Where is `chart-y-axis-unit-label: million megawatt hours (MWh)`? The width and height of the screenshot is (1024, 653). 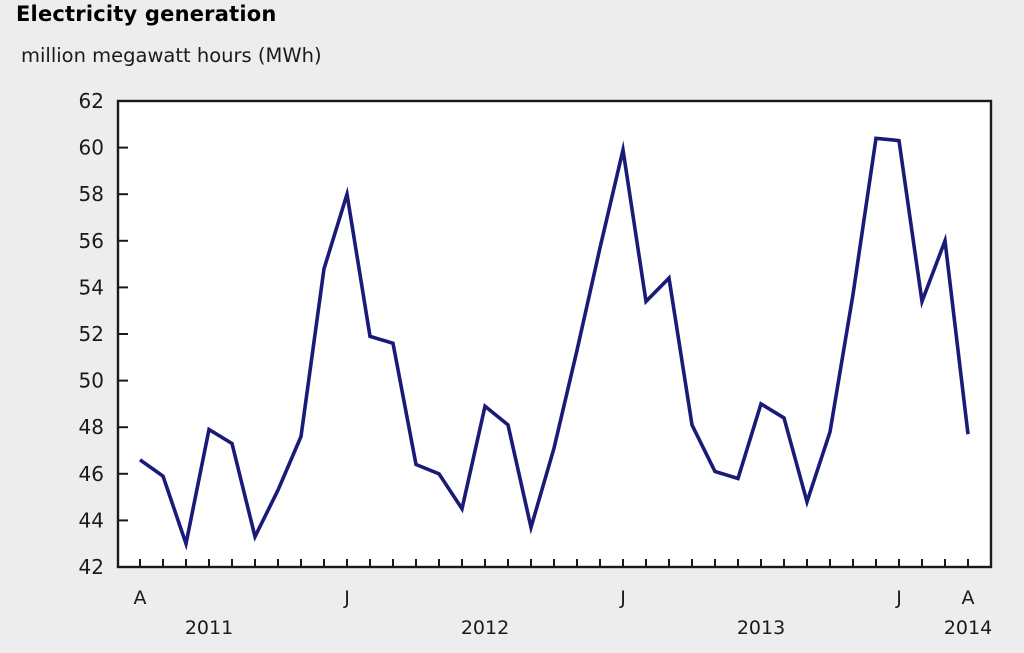
chart-y-axis-unit-label: million megawatt hours (MWh) is located at coordinates (171, 55).